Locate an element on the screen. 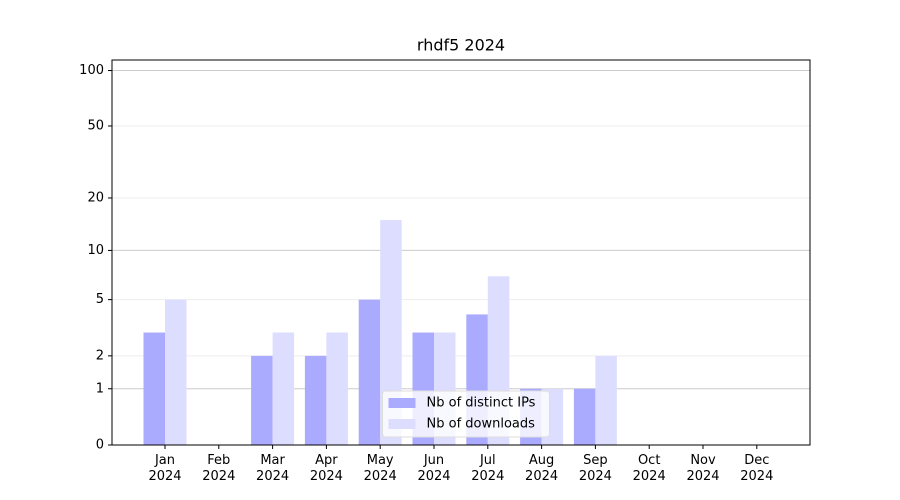 The image size is (900, 500). legend-label: Nb of distinct IPs is located at coordinates (481, 403).